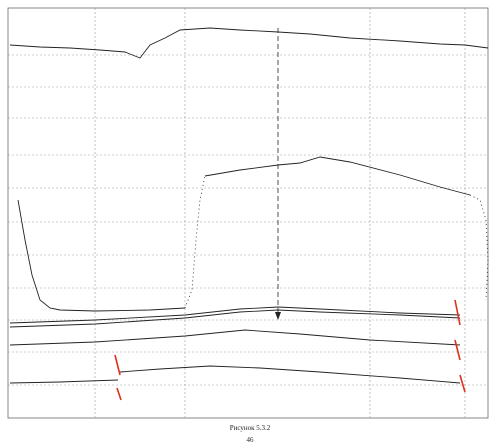  What do you see at coordinates (235, 315) in the screenshot?
I see `line-1b` at bounding box center [235, 315].